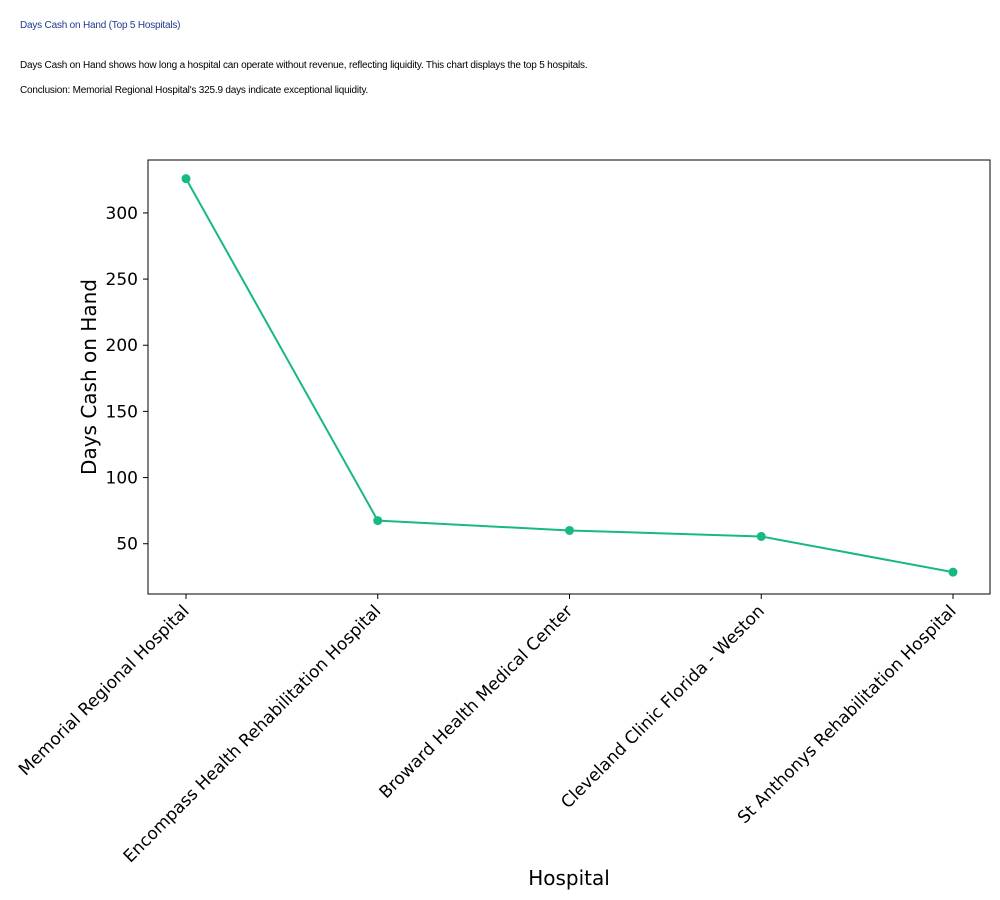 This screenshot has width=1000, height=900. Describe the element at coordinates (569, 878) in the screenshot. I see `x-axis-label: Hospital` at that location.